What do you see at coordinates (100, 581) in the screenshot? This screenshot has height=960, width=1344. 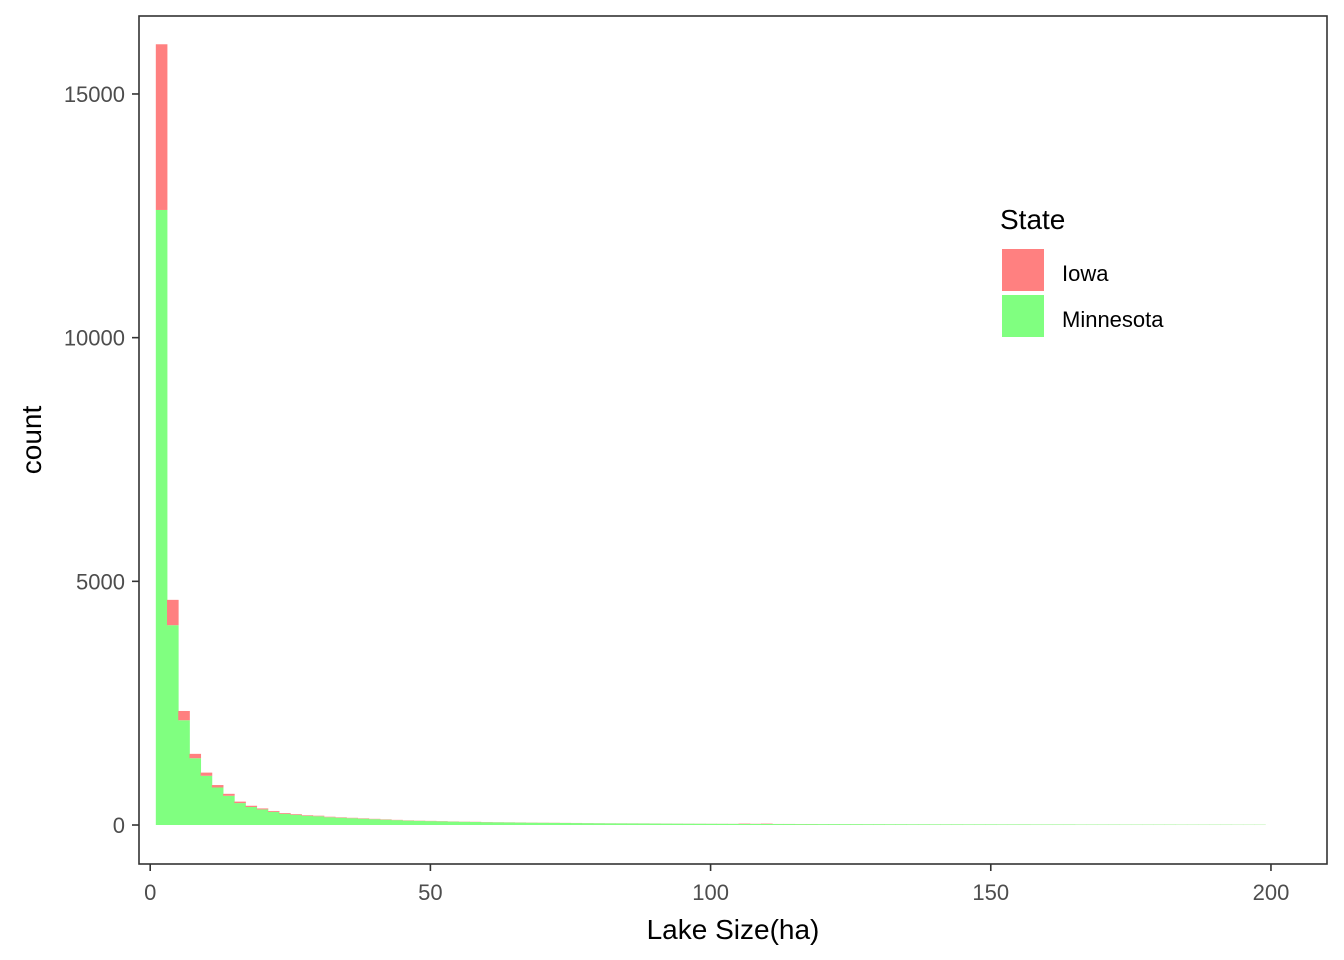 I see `y-tick-label: 5000` at bounding box center [100, 581].